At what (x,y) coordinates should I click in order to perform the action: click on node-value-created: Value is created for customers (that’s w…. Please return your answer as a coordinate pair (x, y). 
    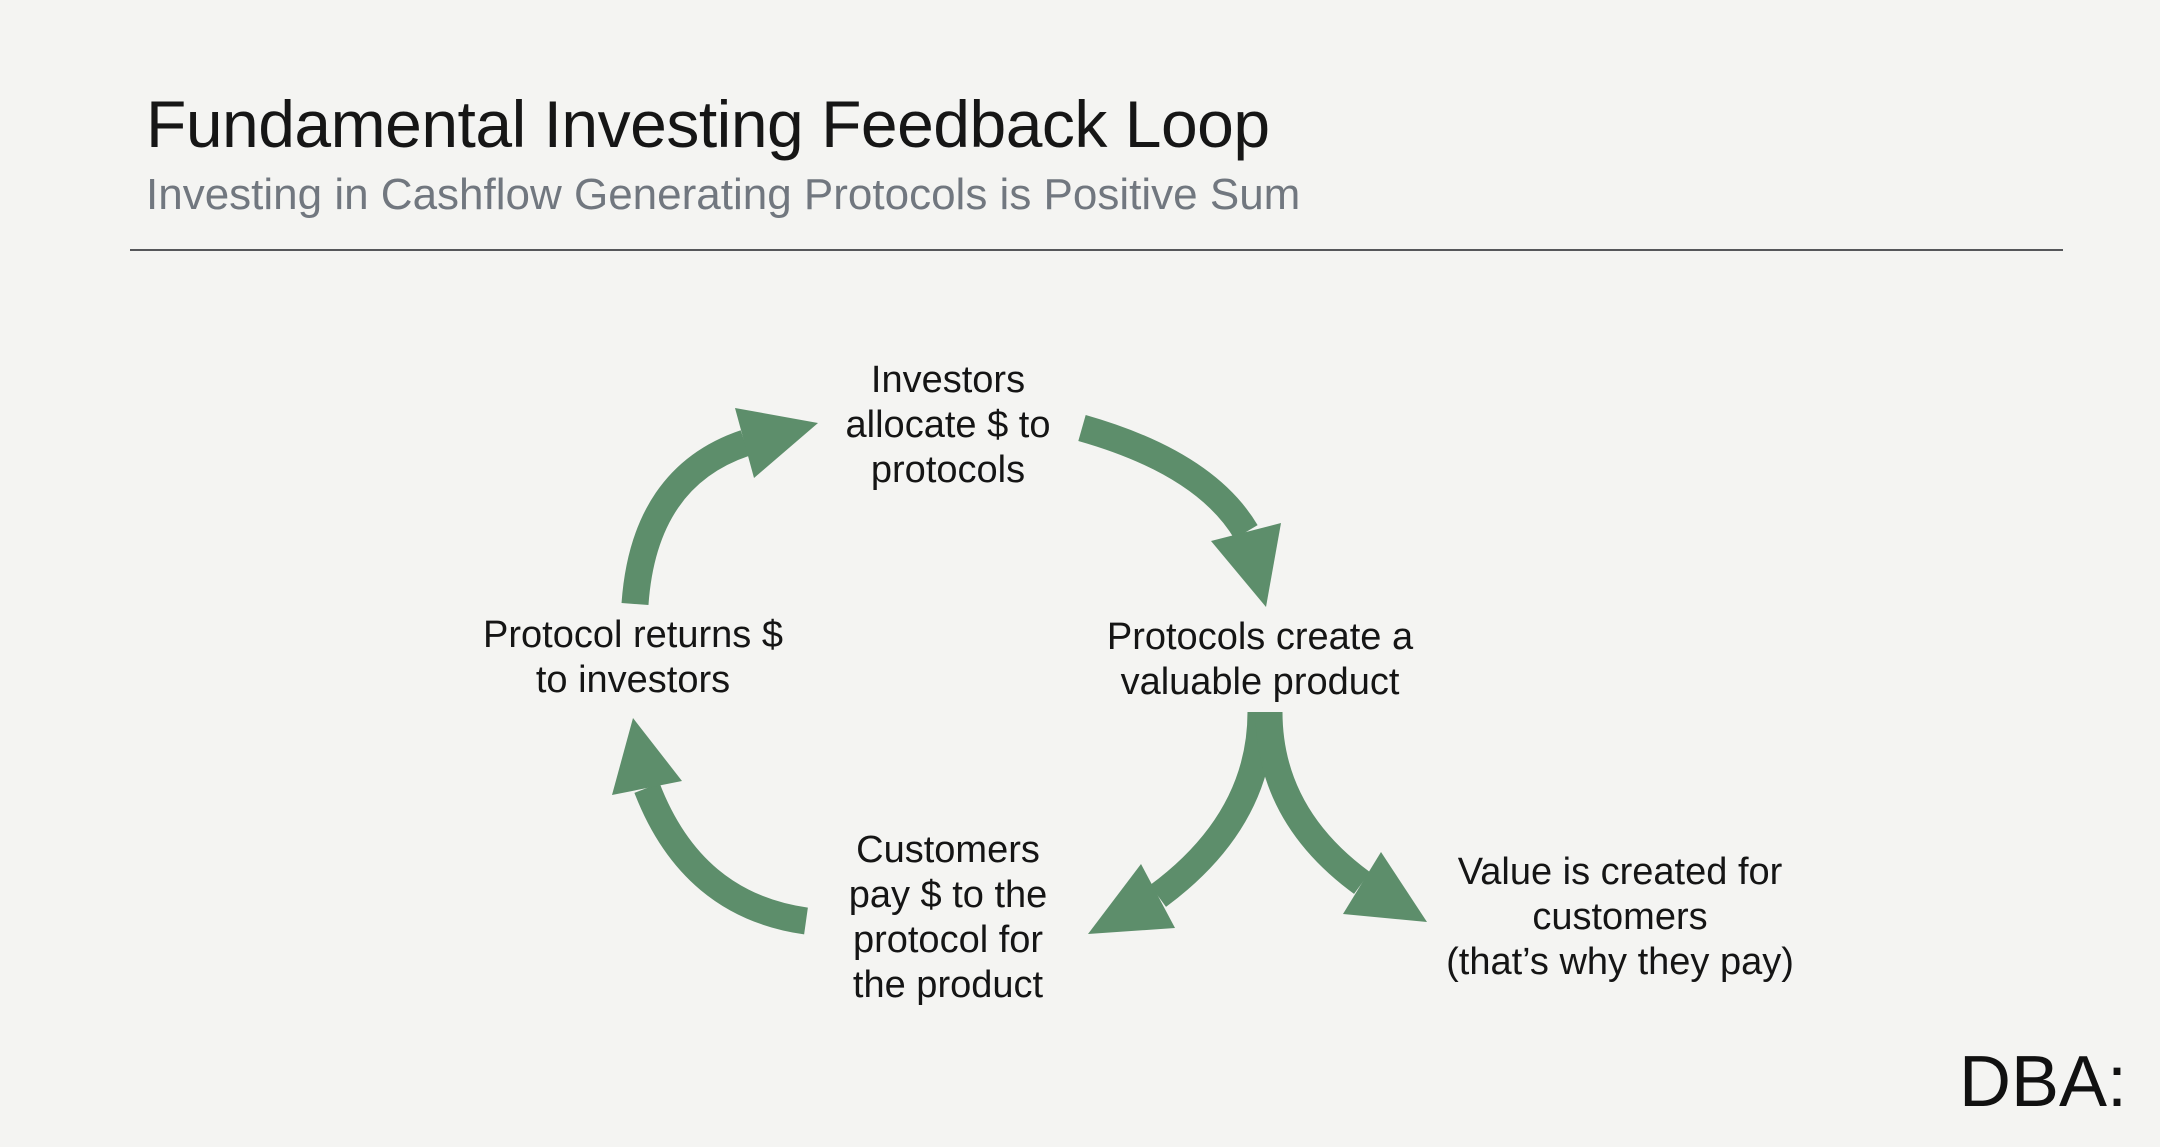
    Looking at the image, I should click on (1620, 917).